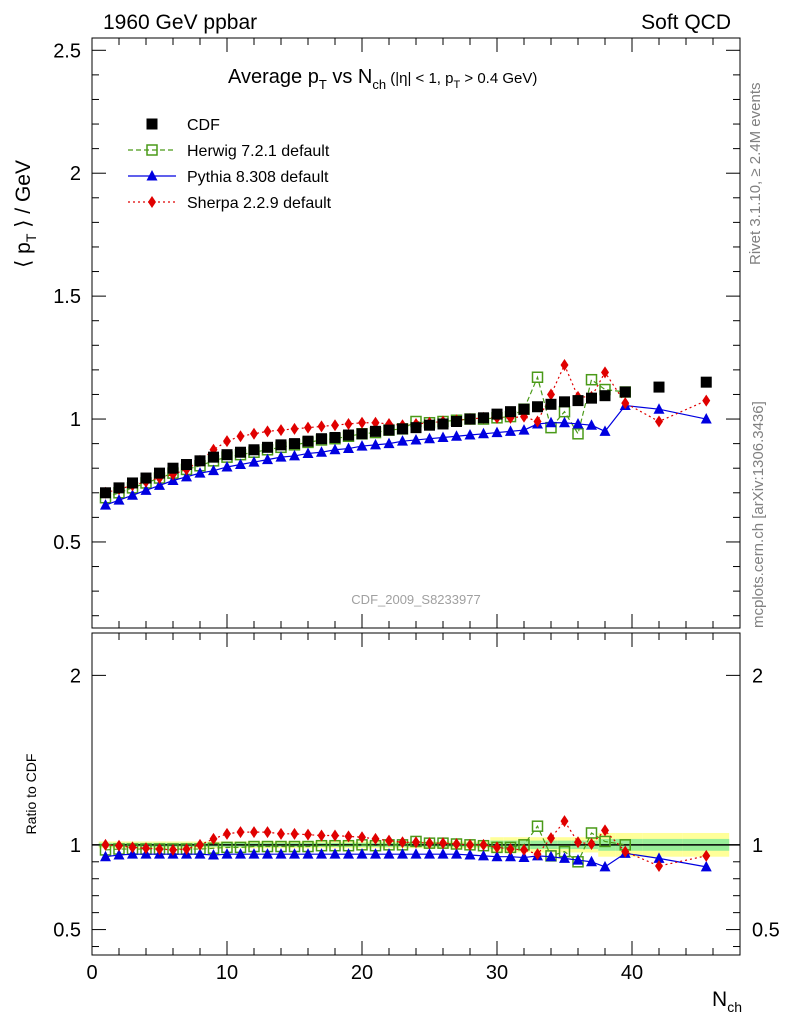  I want to click on x-tick-label: 10, so click(227, 973).